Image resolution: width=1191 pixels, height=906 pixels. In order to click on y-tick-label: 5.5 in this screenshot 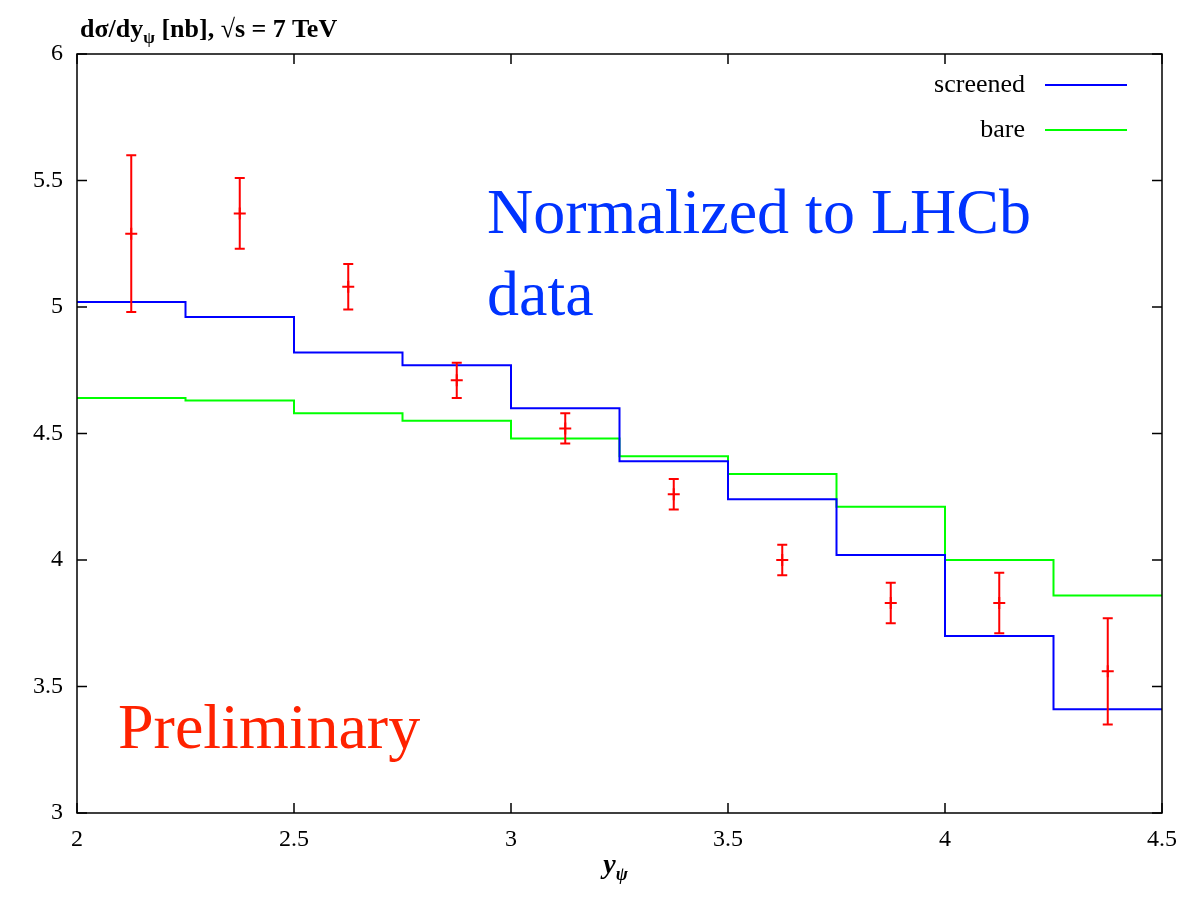, I will do `click(48, 178)`.